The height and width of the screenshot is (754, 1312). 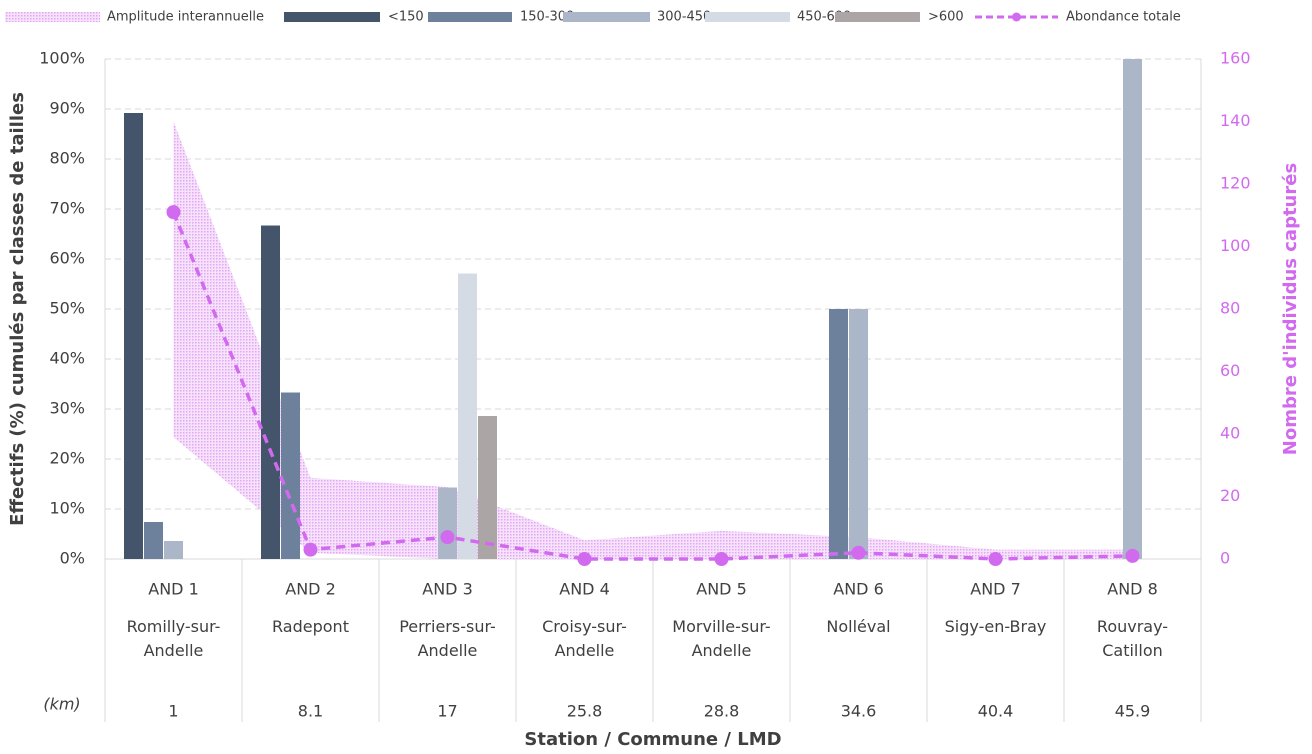 What do you see at coordinates (1235, 183) in the screenshot?
I see `y2-tick-label: 120` at bounding box center [1235, 183].